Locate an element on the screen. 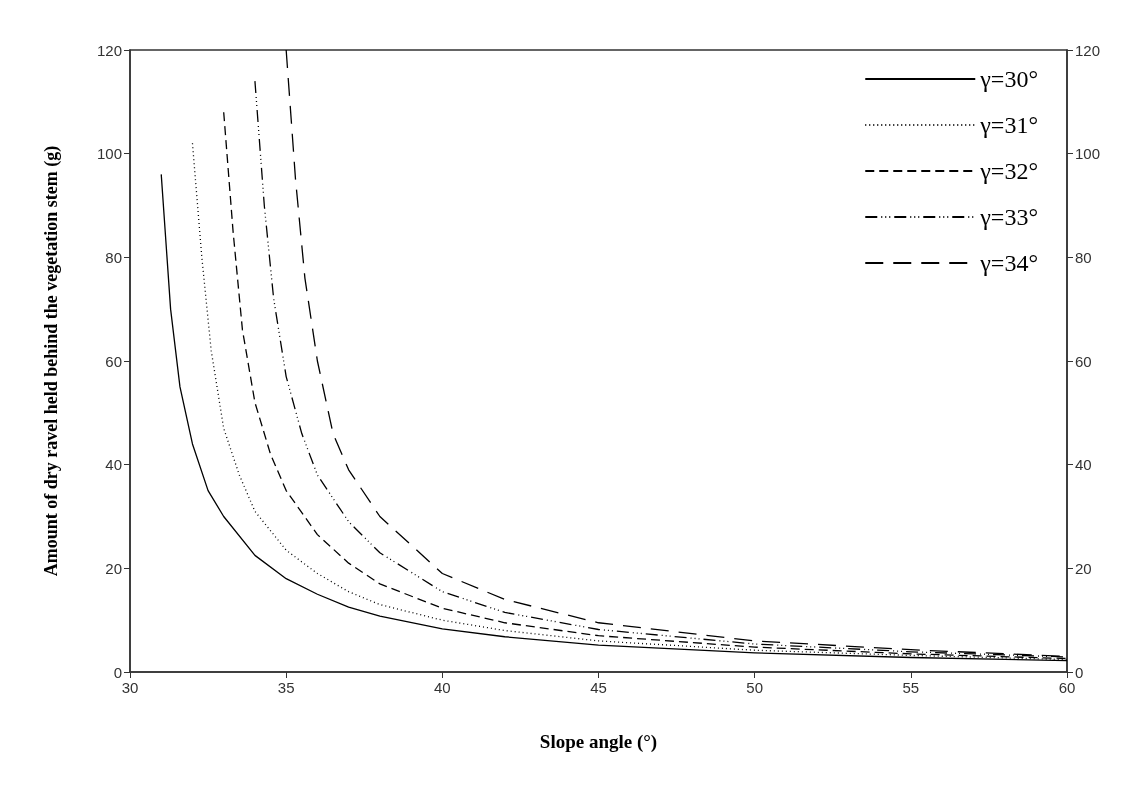 This screenshot has width=1138, height=788. x-axis-title: Slope angle (°) is located at coordinates (598, 742).